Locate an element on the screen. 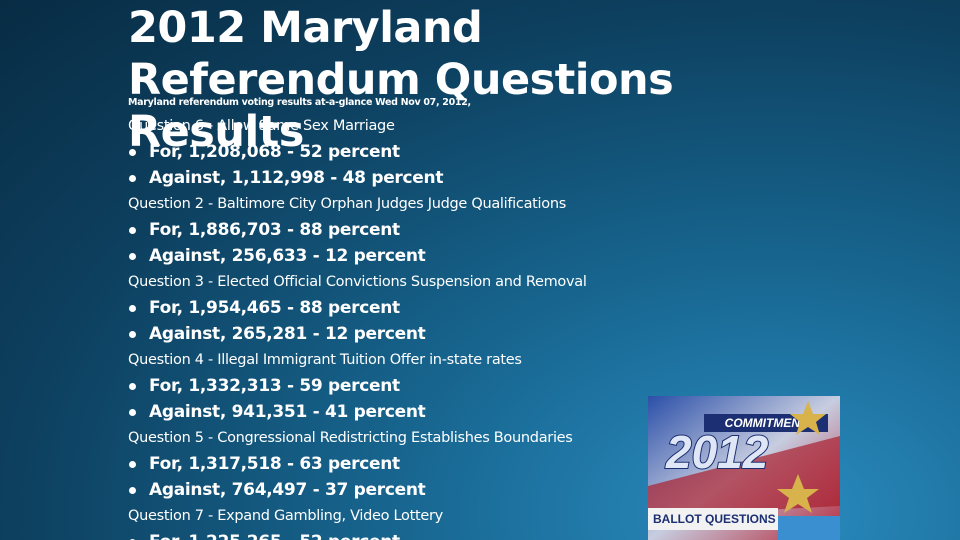 This screenshot has height=540, width=960. image-text: BALLOT QUESTIONS is located at coordinates (714, 519).